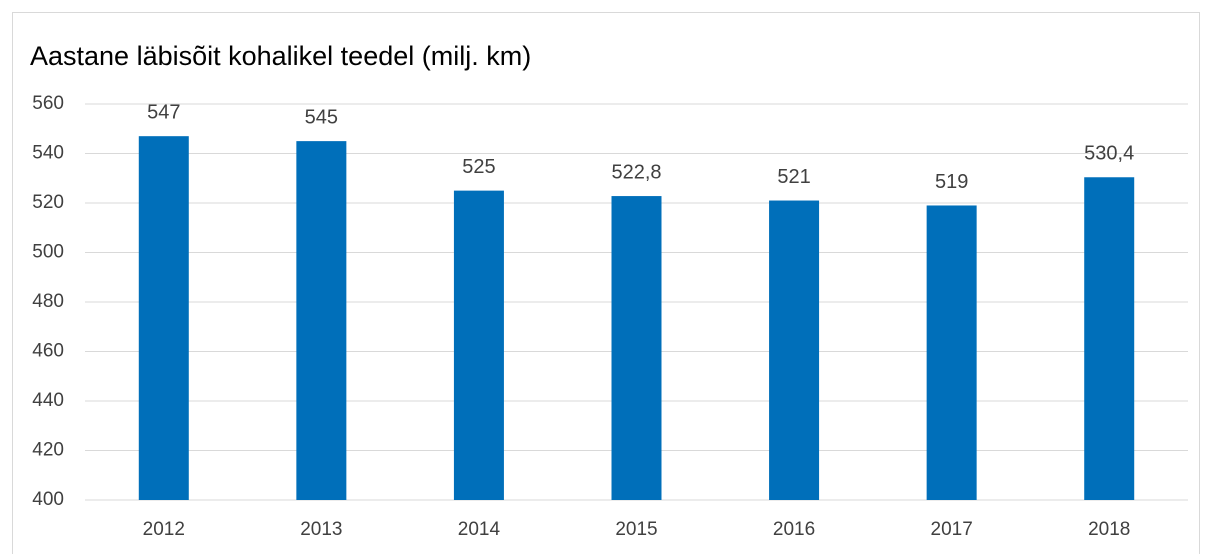  Describe the element at coordinates (48, 103) in the screenshot. I see `y-tick-label: 560` at that location.